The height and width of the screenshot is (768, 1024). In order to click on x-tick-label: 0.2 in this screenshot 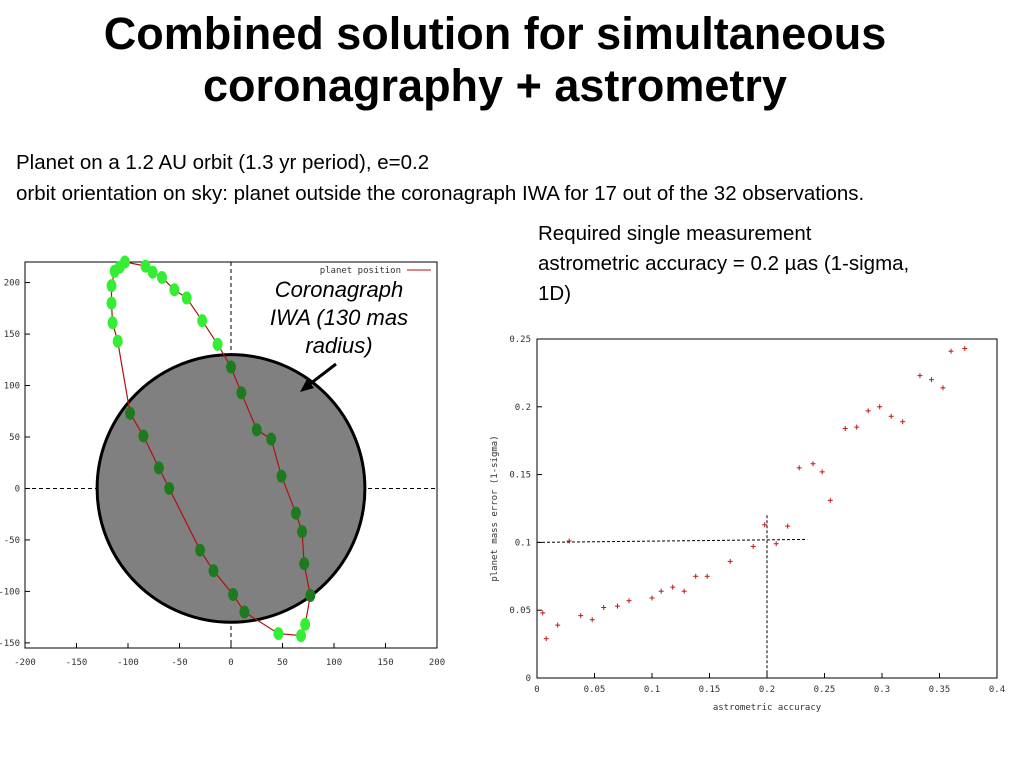, I will do `click(767, 690)`.